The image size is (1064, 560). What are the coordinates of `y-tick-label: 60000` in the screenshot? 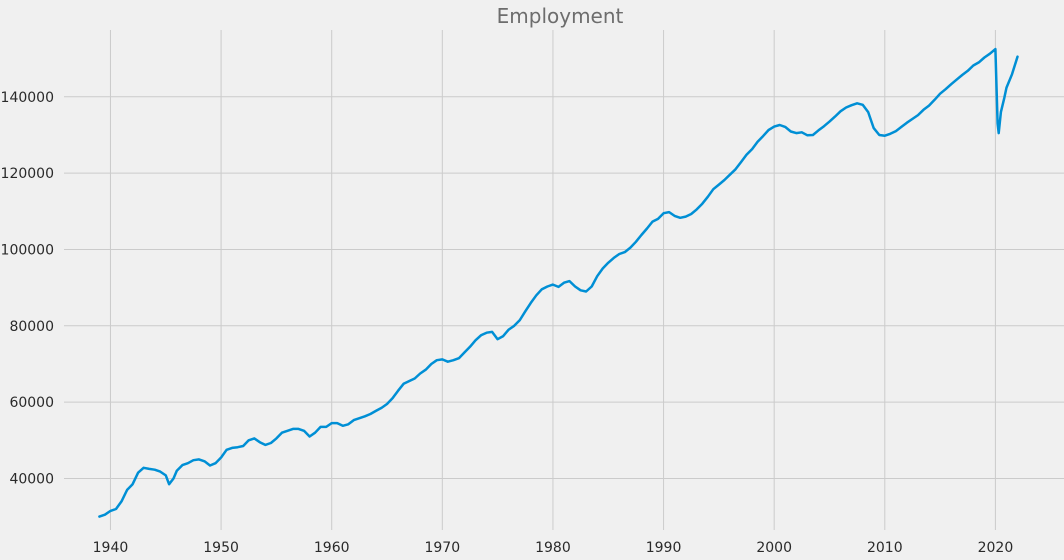 It's located at (31, 403).